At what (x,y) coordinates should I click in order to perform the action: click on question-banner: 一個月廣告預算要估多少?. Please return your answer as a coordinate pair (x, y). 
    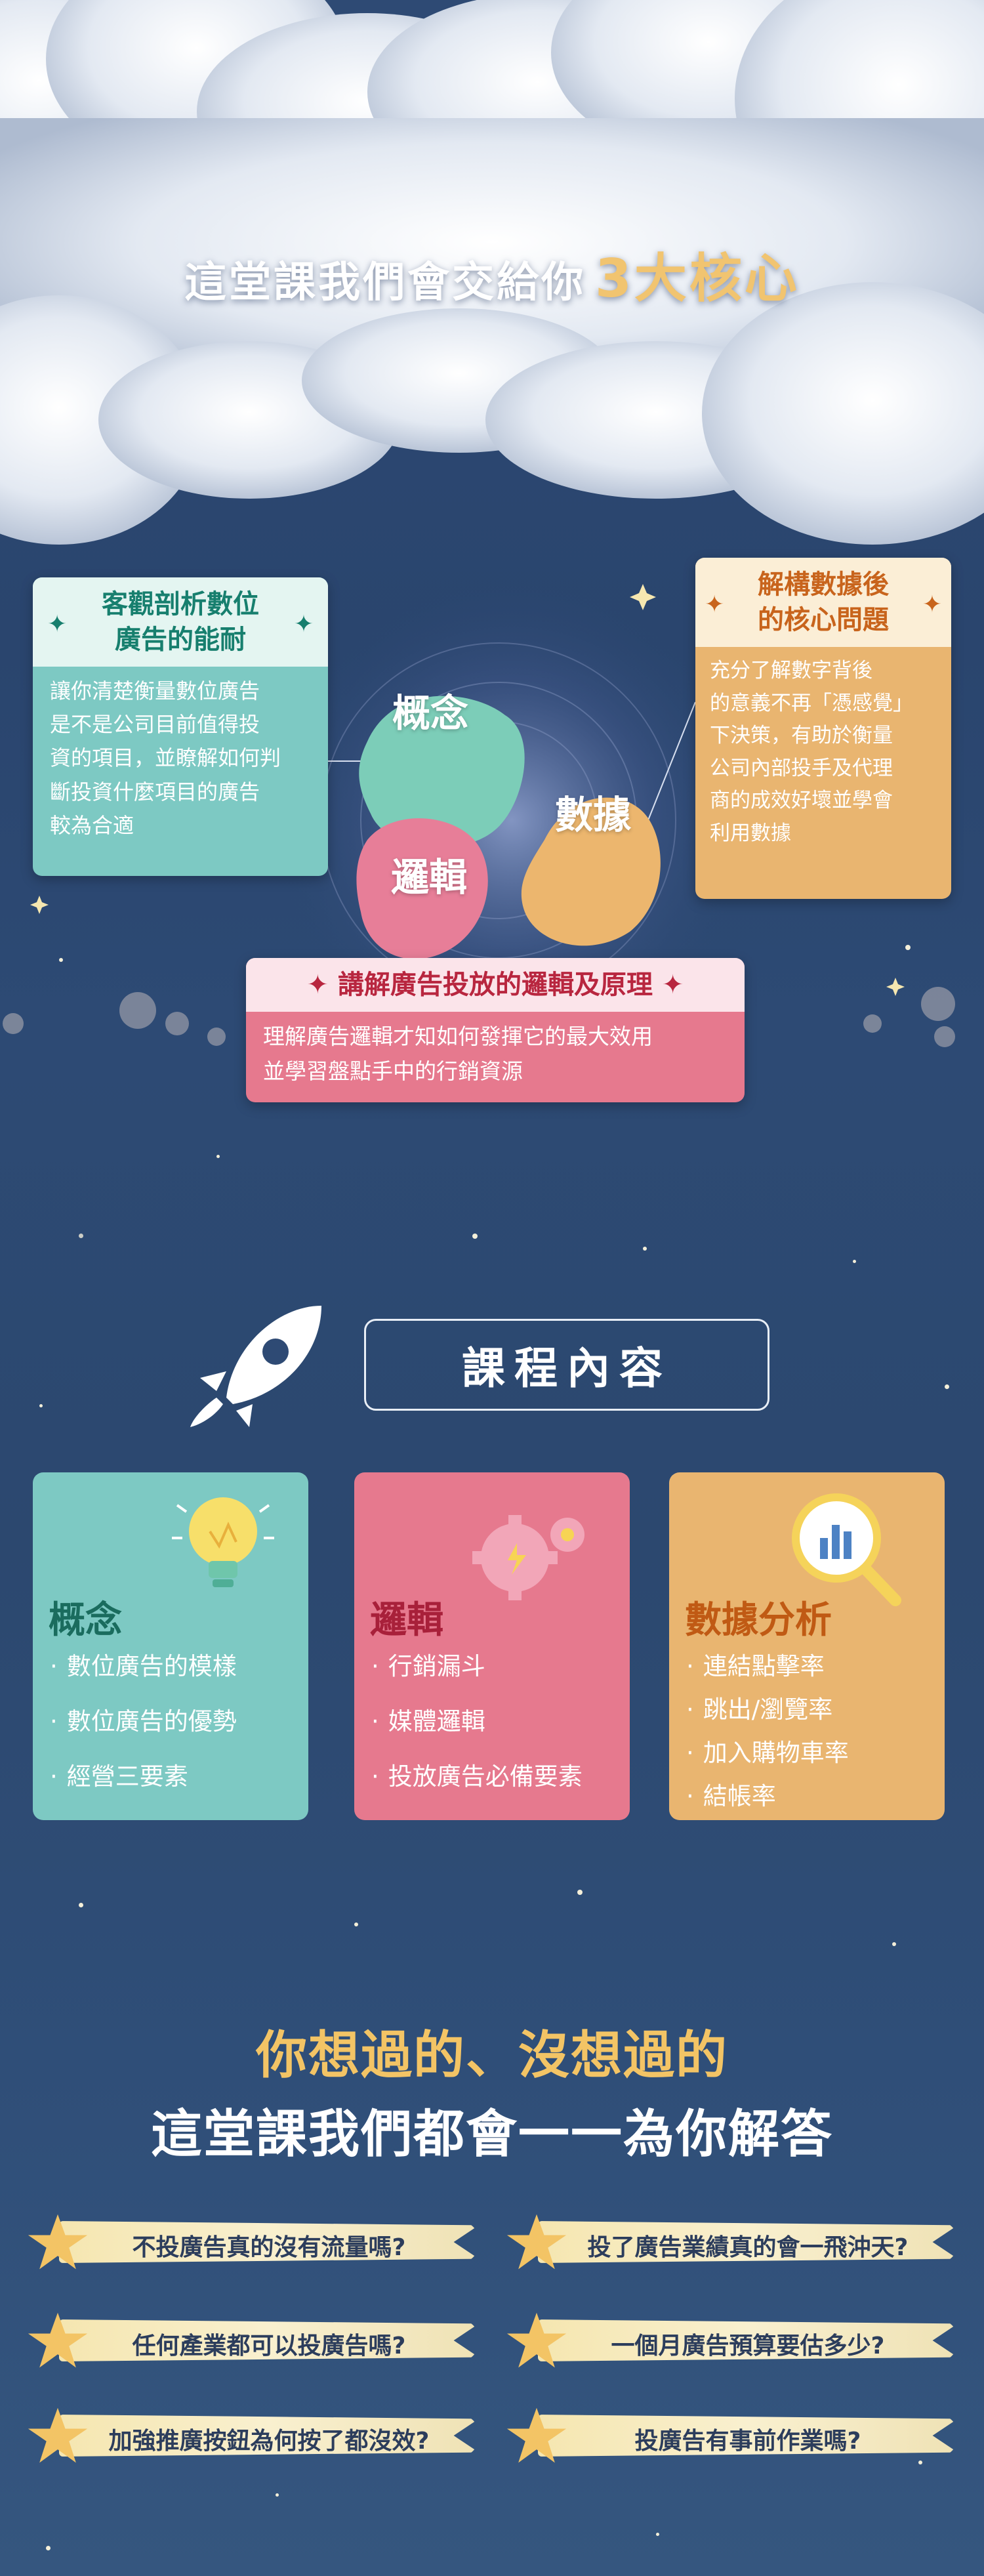
    Looking at the image, I should click on (735, 2339).